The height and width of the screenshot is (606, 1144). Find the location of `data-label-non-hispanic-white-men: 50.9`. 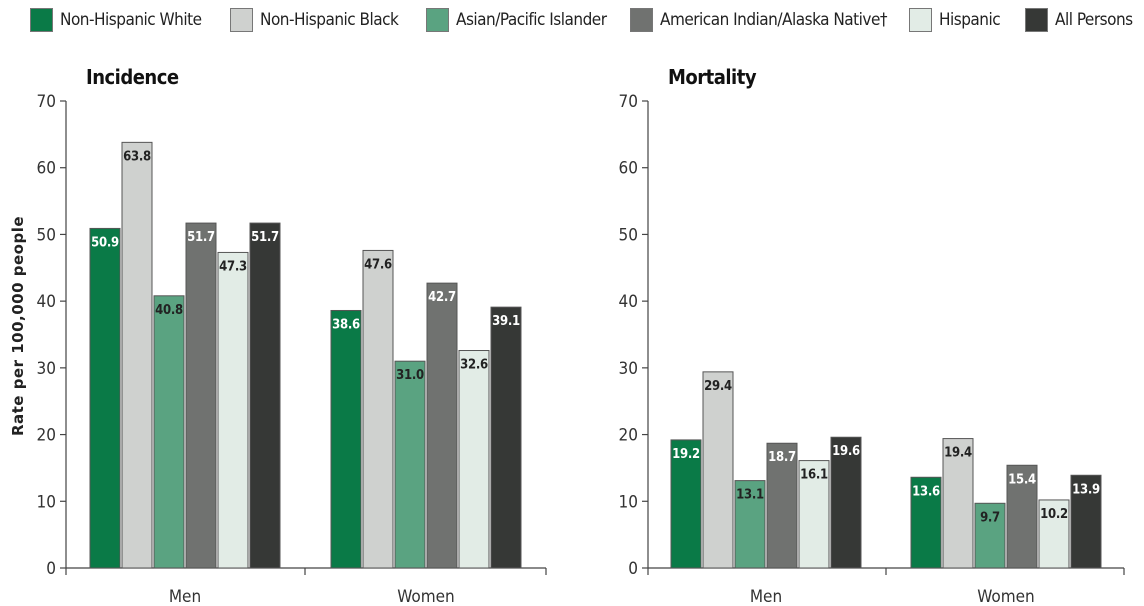

data-label-non-hispanic-white-men: 50.9 is located at coordinates (105, 242).